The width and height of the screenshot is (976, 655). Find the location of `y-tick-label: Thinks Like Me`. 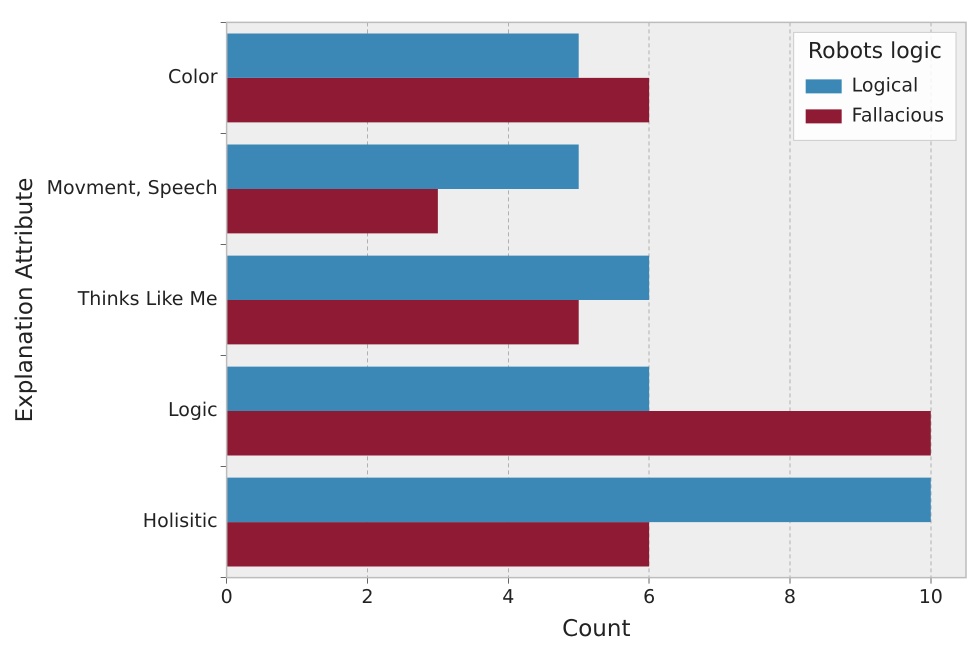

y-tick-label: Thinks Like Me is located at coordinates (147, 299).